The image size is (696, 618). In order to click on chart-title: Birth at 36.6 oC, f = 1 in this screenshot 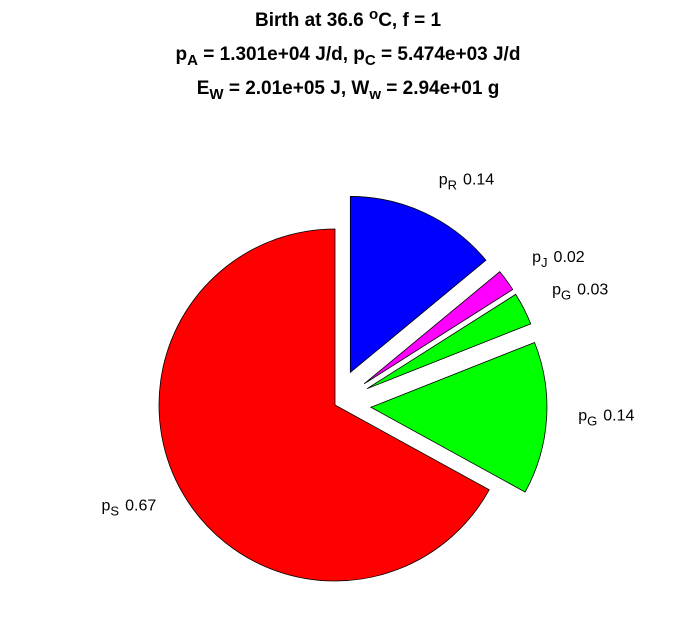, I will do `click(348, 18)`.